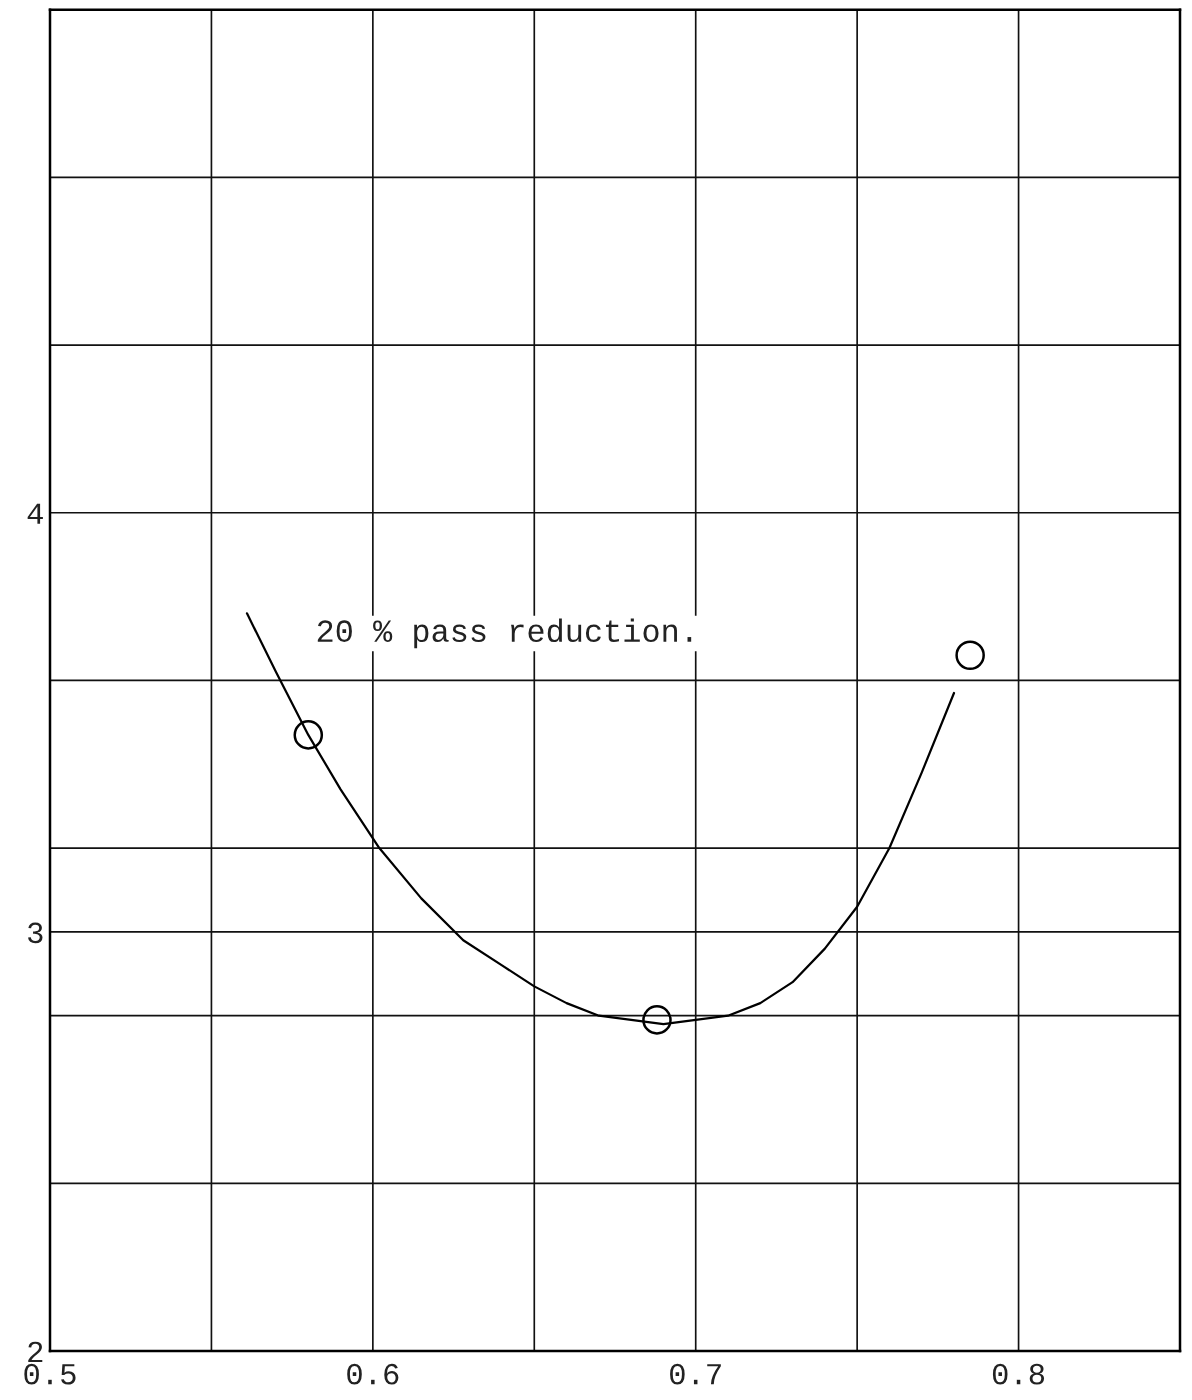 This screenshot has height=1400, width=1192. Describe the element at coordinates (373, 1374) in the screenshot. I see `x-tick-label: 0.6` at that location.